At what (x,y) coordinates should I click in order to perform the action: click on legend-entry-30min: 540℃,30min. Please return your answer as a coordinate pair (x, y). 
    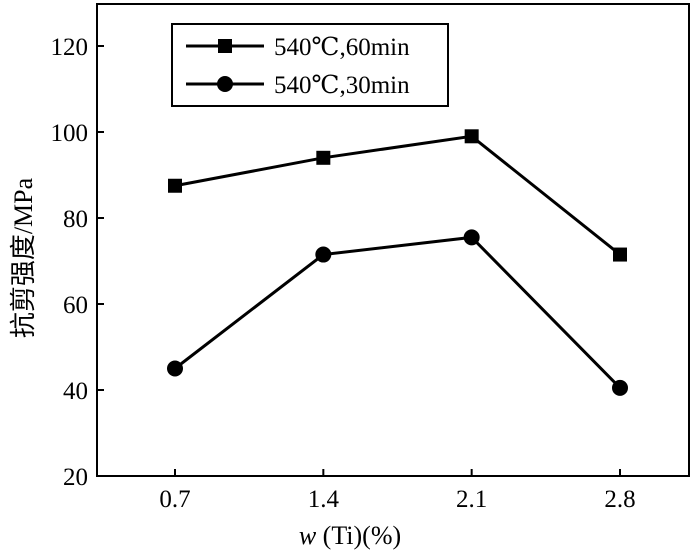
    Looking at the image, I should click on (298, 85).